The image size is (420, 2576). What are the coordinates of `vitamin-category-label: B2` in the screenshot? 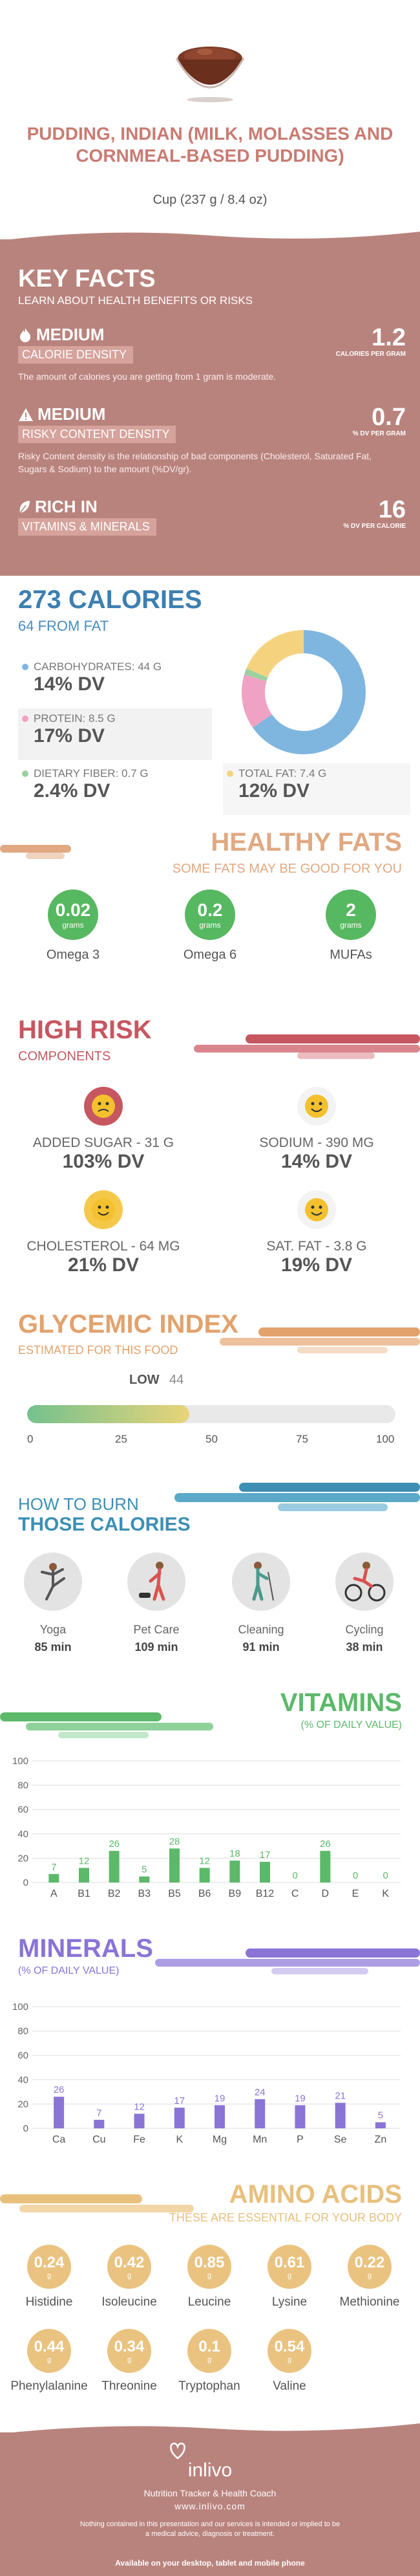 It's located at (115, 1893).